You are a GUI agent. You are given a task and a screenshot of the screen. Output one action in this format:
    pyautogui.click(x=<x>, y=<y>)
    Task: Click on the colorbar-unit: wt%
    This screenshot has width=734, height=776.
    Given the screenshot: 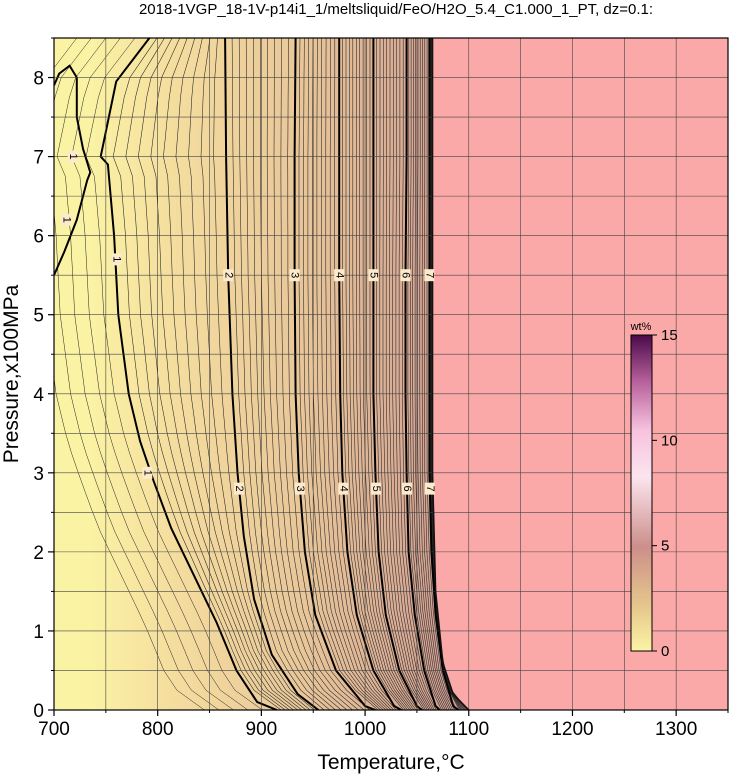 What is the action you would take?
    pyautogui.click(x=641, y=327)
    